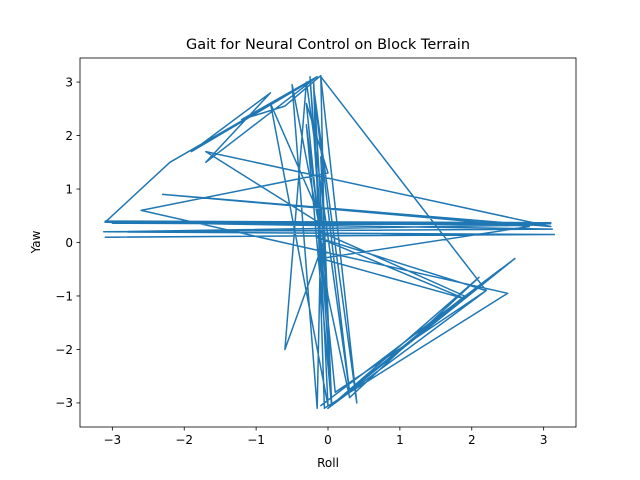 The height and width of the screenshot is (480, 640). I want to click on y-tick-label: −1, so click(64, 296).